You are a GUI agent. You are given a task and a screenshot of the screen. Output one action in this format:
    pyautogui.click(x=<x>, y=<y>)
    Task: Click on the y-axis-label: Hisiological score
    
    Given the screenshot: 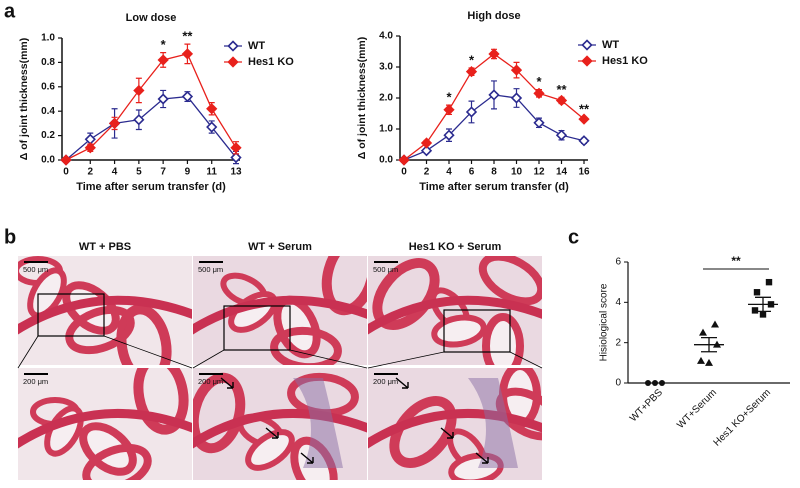 What is the action you would take?
    pyautogui.click(x=604, y=322)
    